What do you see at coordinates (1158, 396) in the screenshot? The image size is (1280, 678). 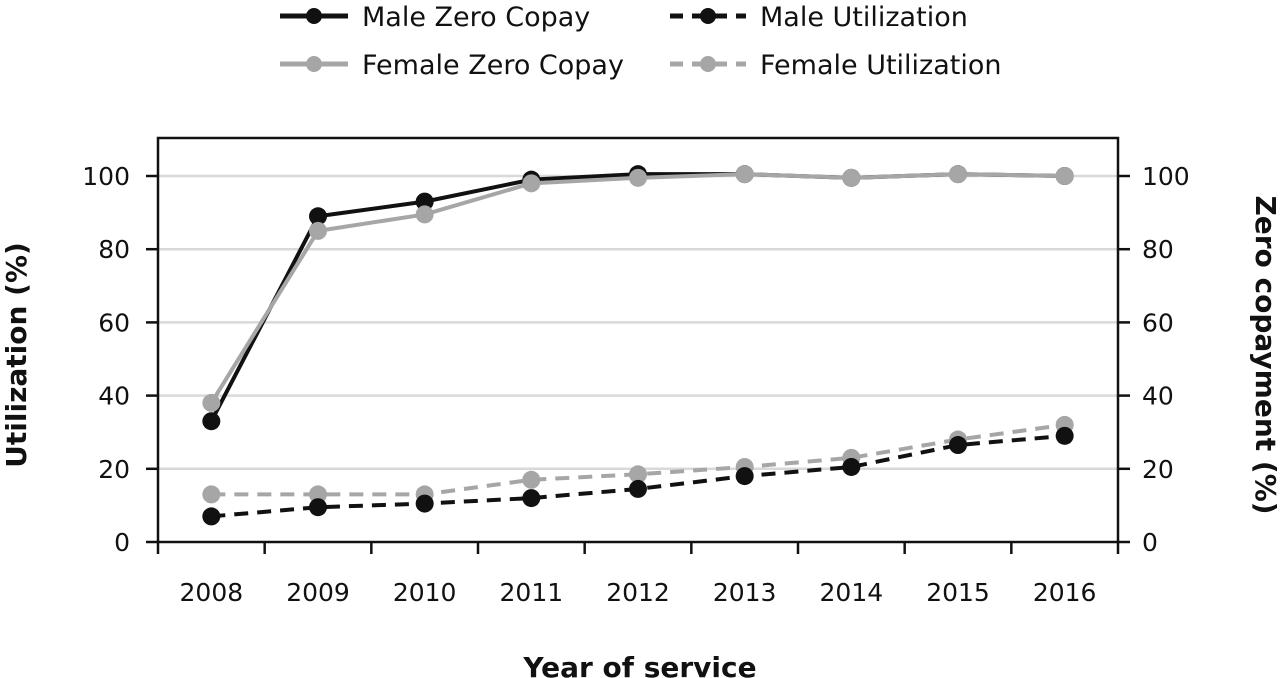 I see `y-tick-label-right: 40` at bounding box center [1158, 396].